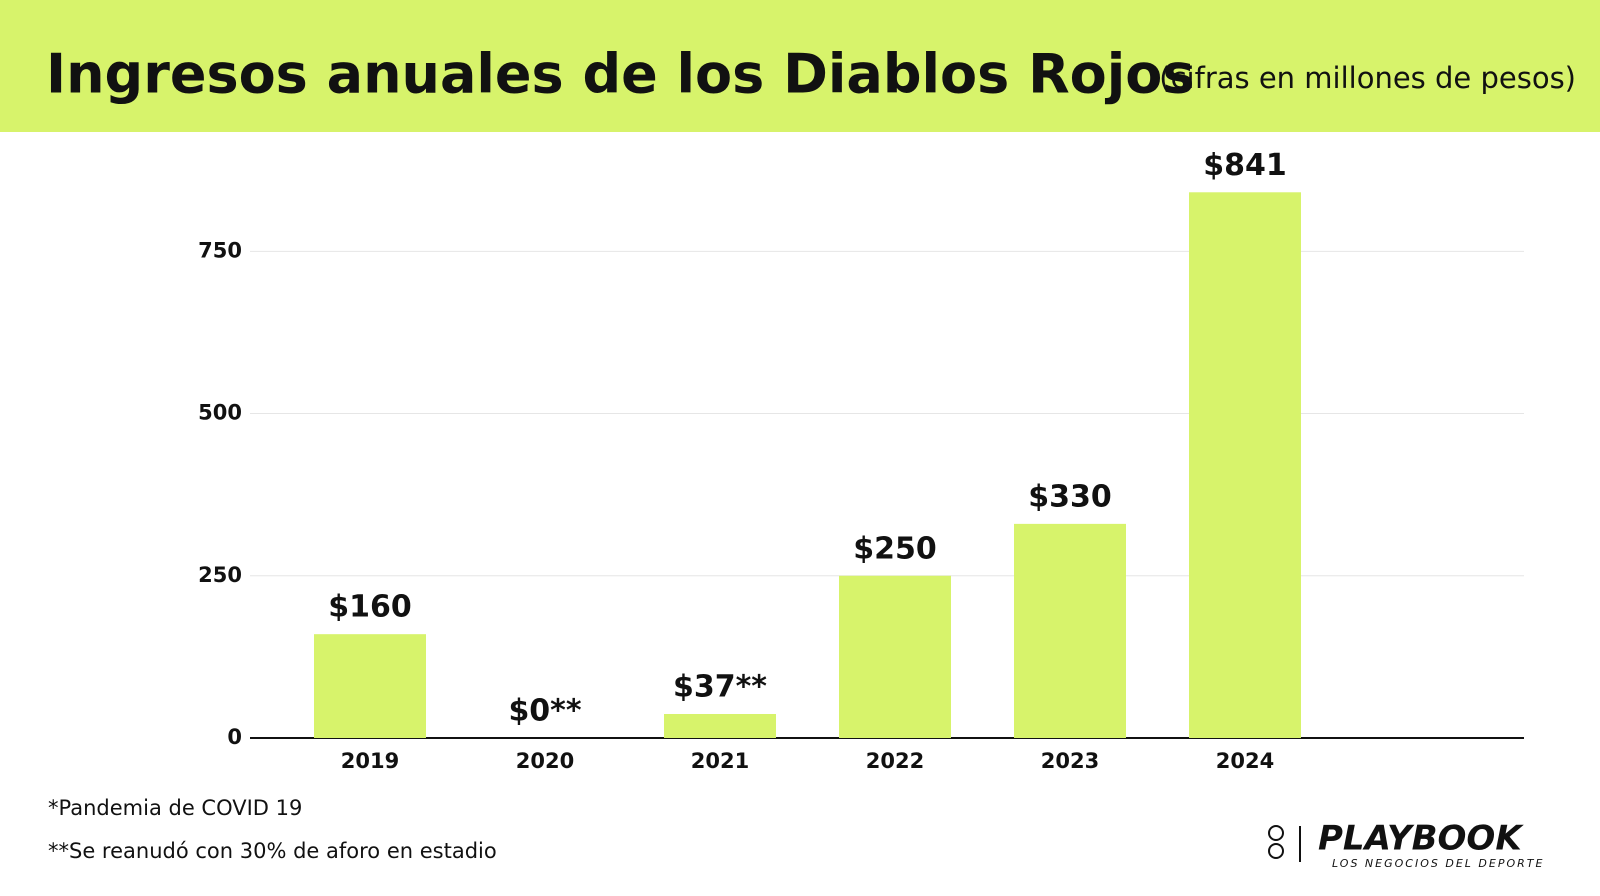  I want to click on footnote: **Se reanudó con 30% de aforo en estadio, so click(272, 851).